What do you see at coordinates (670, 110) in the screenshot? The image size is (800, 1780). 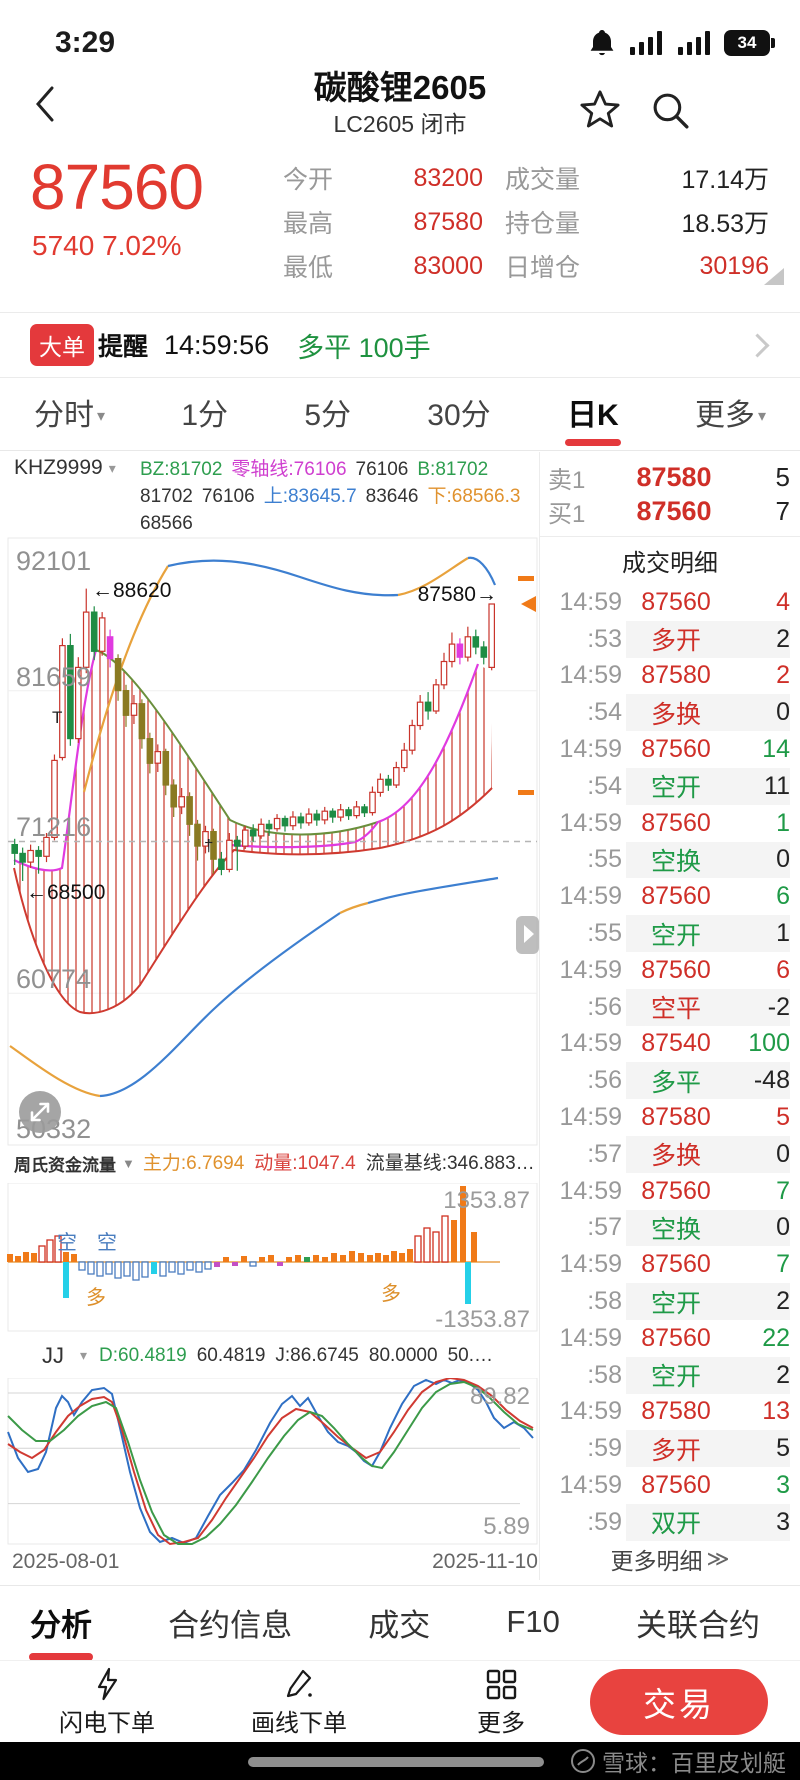 I see `search-icon` at bounding box center [670, 110].